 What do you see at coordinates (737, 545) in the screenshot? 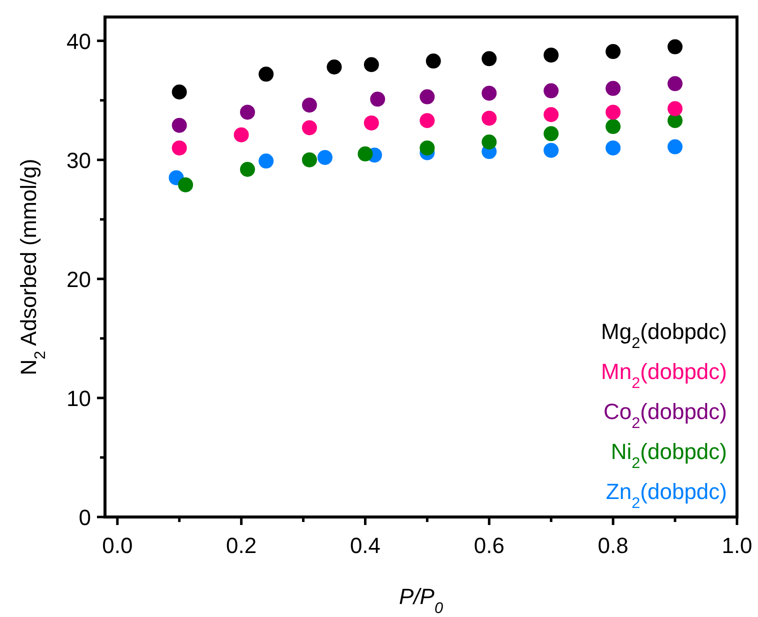
I see `x-tick-label: 1.0` at bounding box center [737, 545].